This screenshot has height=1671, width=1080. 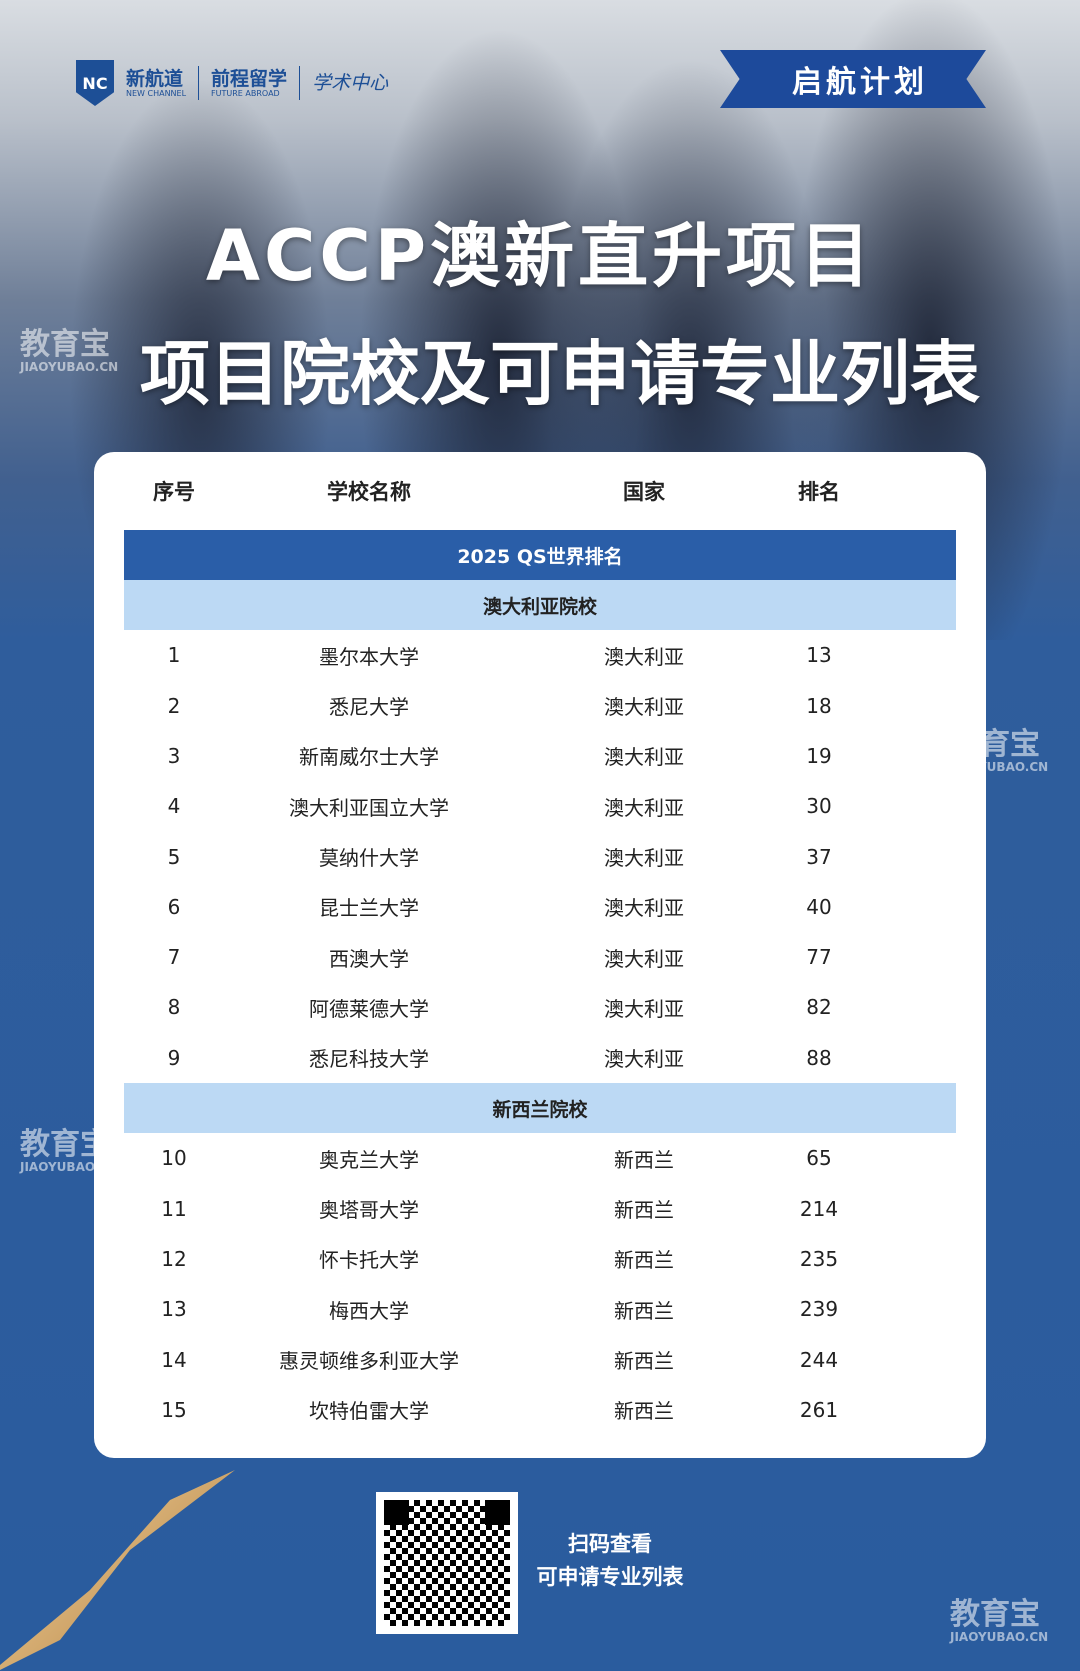 I want to click on section-header: 澳大利亚院校, so click(x=540, y=605).